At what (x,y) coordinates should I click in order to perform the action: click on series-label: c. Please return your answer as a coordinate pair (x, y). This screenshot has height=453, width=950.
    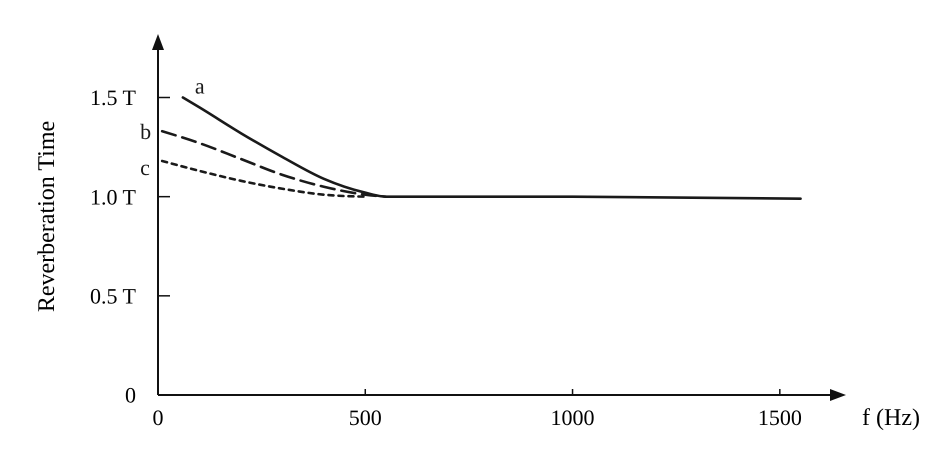
    Looking at the image, I should click on (145, 167).